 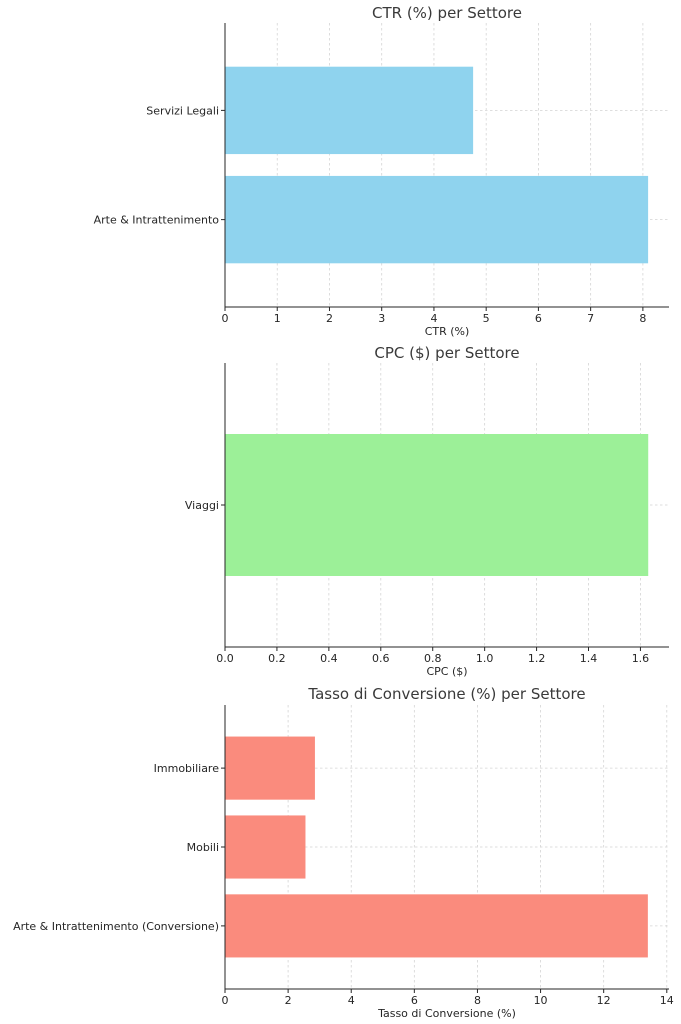 What do you see at coordinates (604, 1000) in the screenshot?
I see `x-tick-label: 12` at bounding box center [604, 1000].